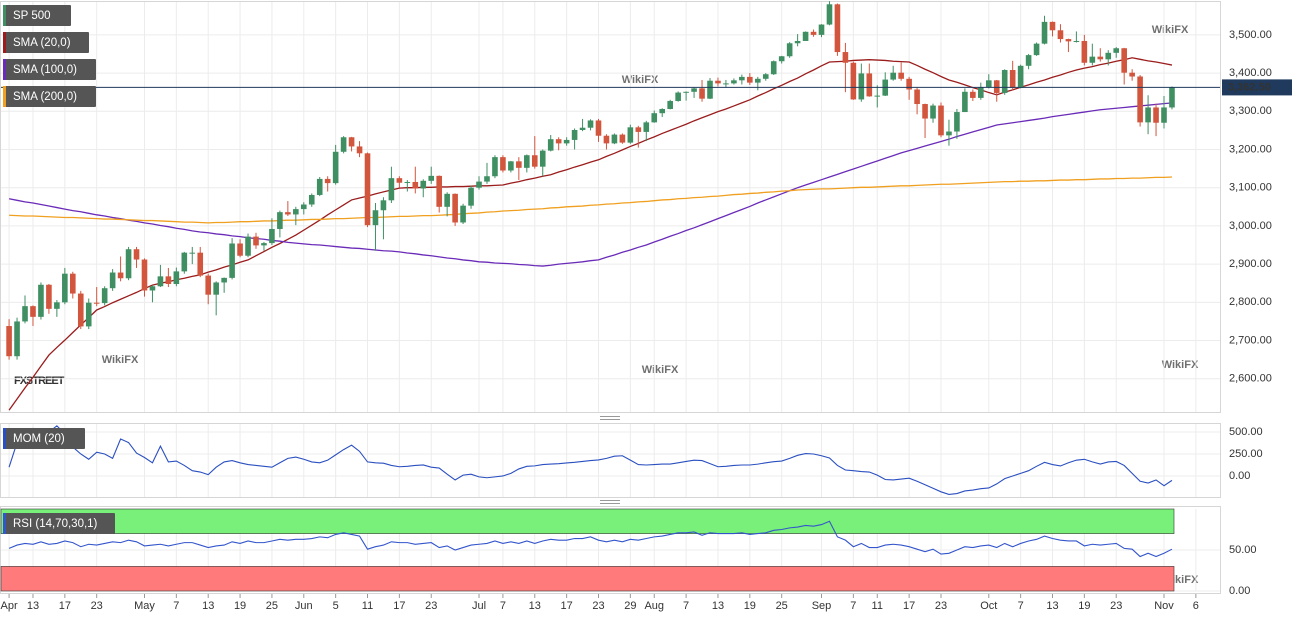 The image size is (1297, 618). Describe the element at coordinates (590, 539) in the screenshot. I see `indicator-line` at that location.